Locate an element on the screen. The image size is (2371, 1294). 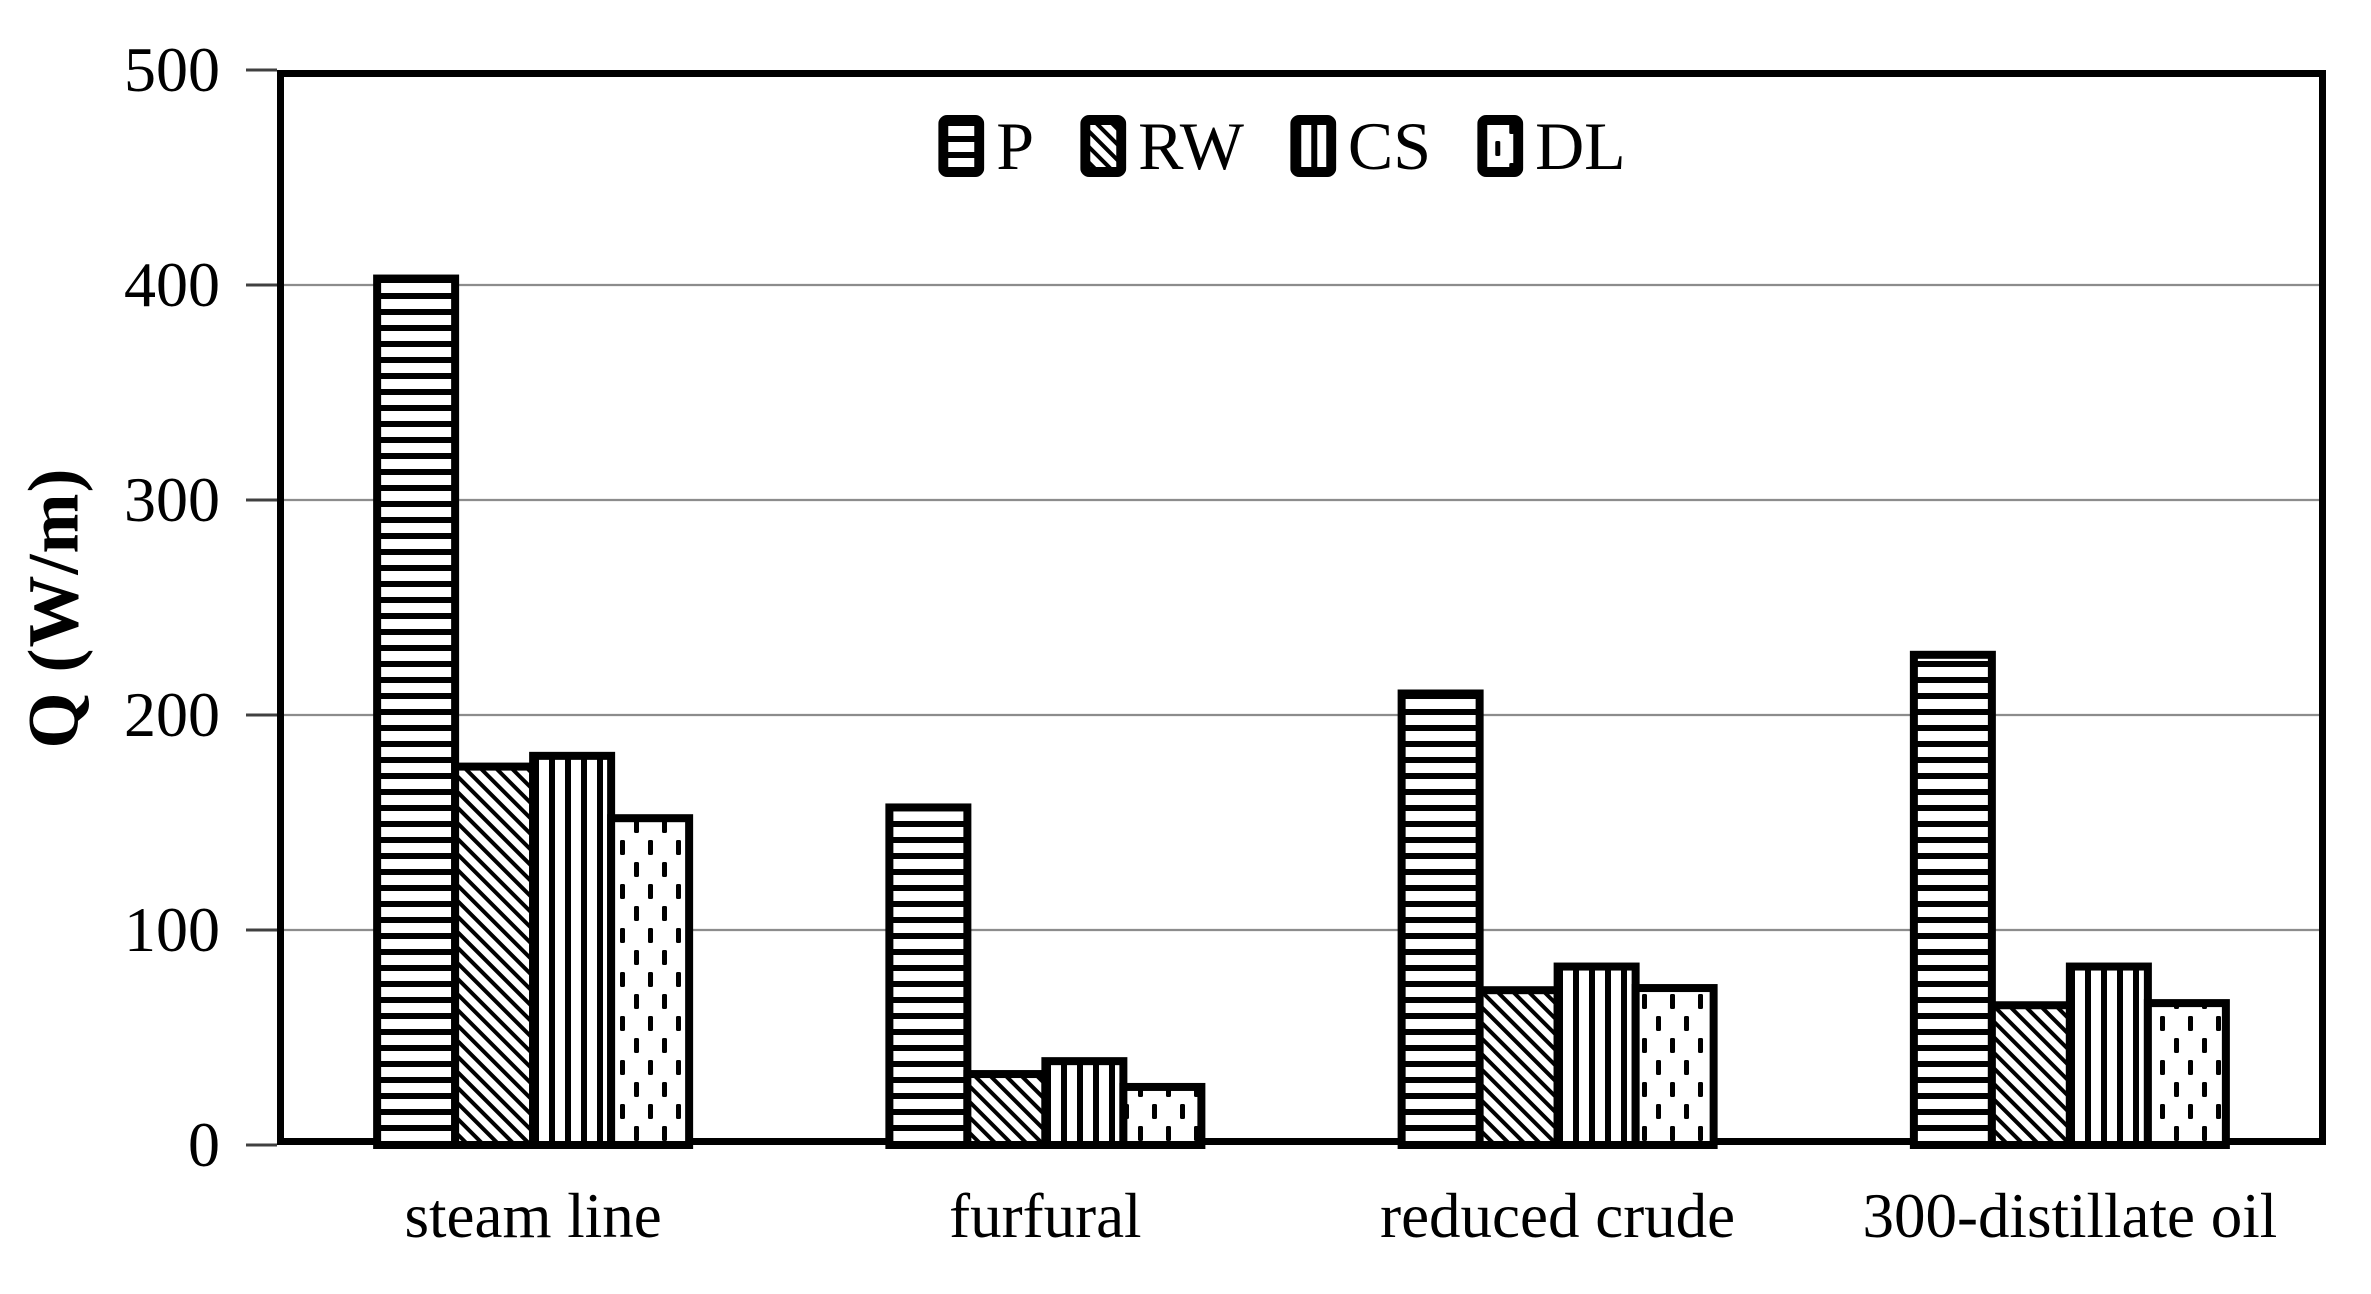
bar-reduced-crude-p is located at coordinates (1440, 919).